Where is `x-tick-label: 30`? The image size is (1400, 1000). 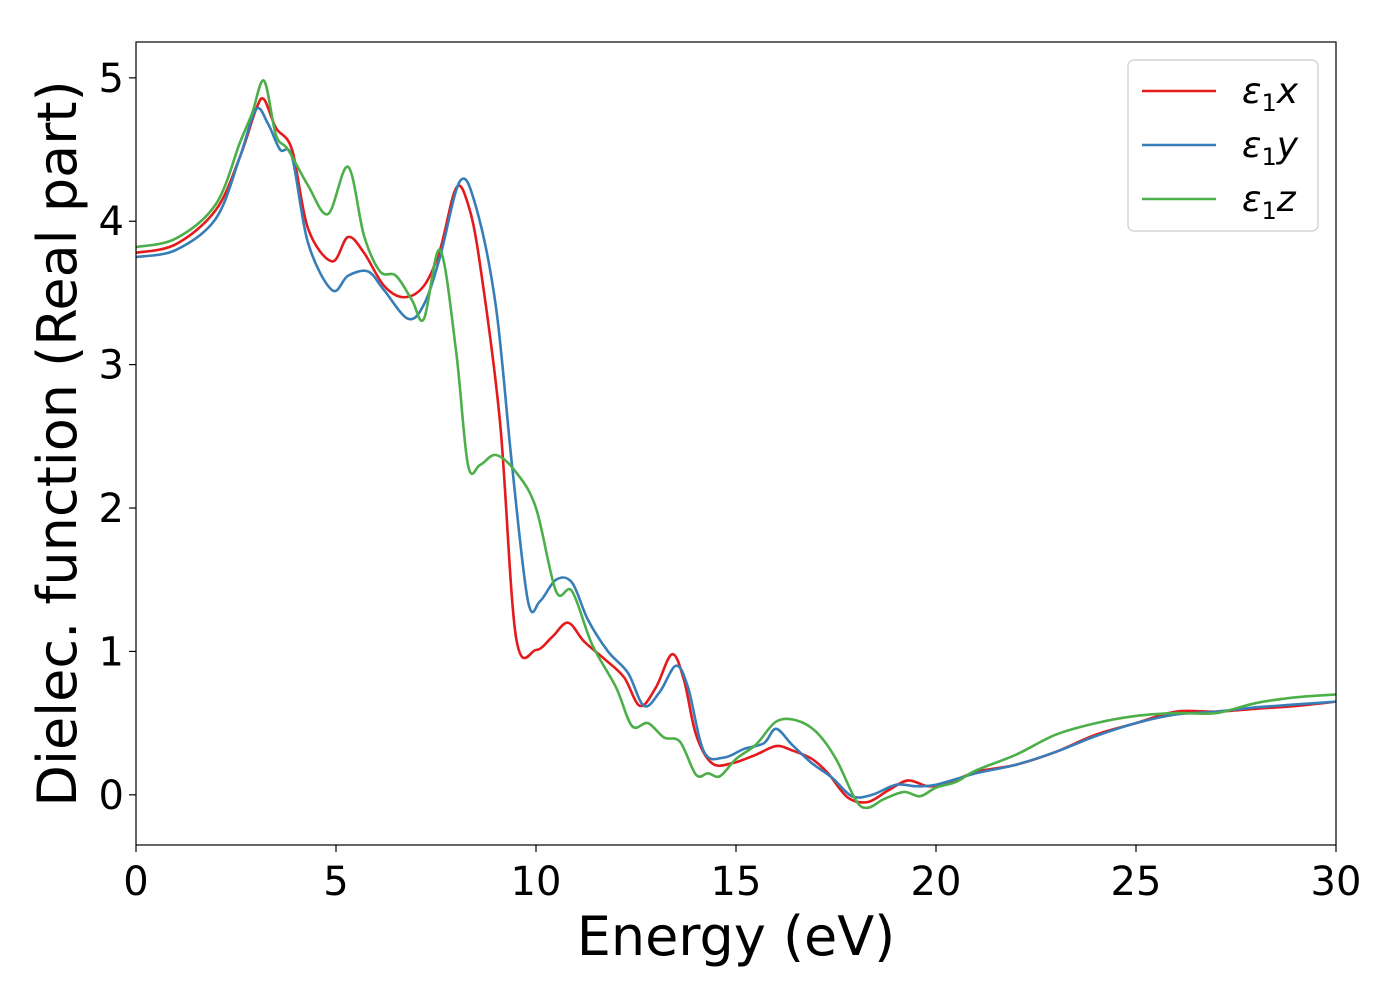 x-tick-label: 30 is located at coordinates (1336, 882).